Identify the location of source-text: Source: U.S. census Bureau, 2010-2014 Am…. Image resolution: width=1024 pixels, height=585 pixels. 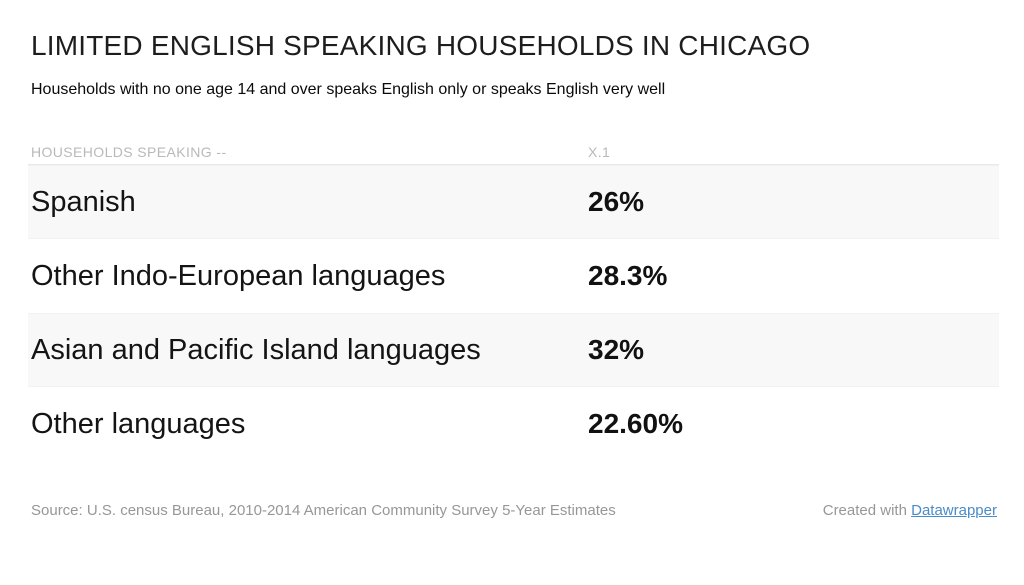
(323, 510).